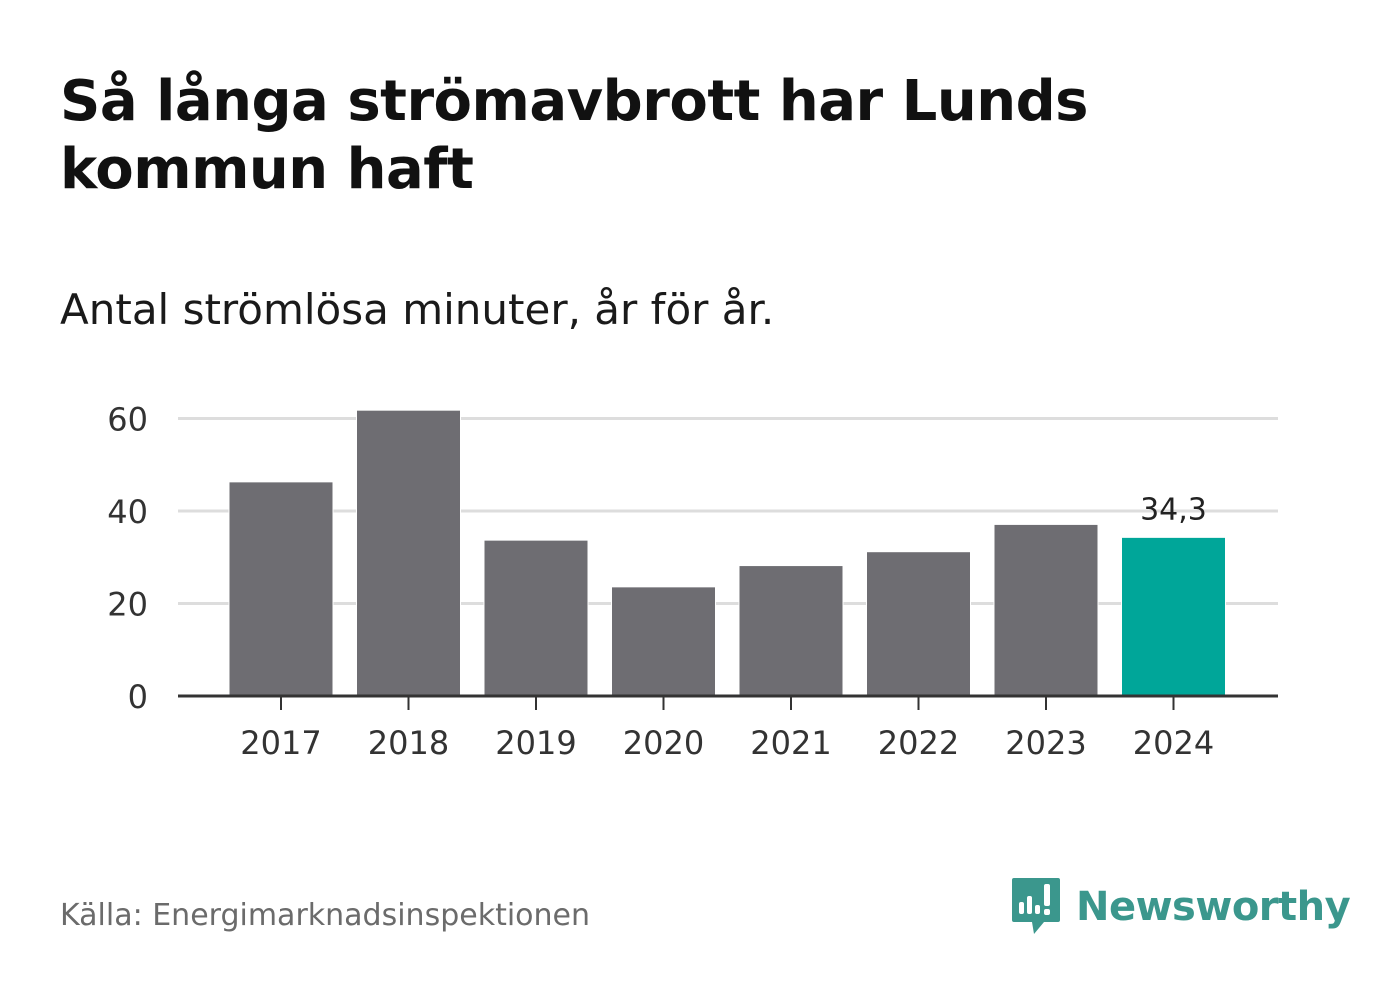 This screenshot has height=999, width=1382. What do you see at coordinates (1036, 906) in the screenshot?
I see `newsworthy-logo-icon` at bounding box center [1036, 906].